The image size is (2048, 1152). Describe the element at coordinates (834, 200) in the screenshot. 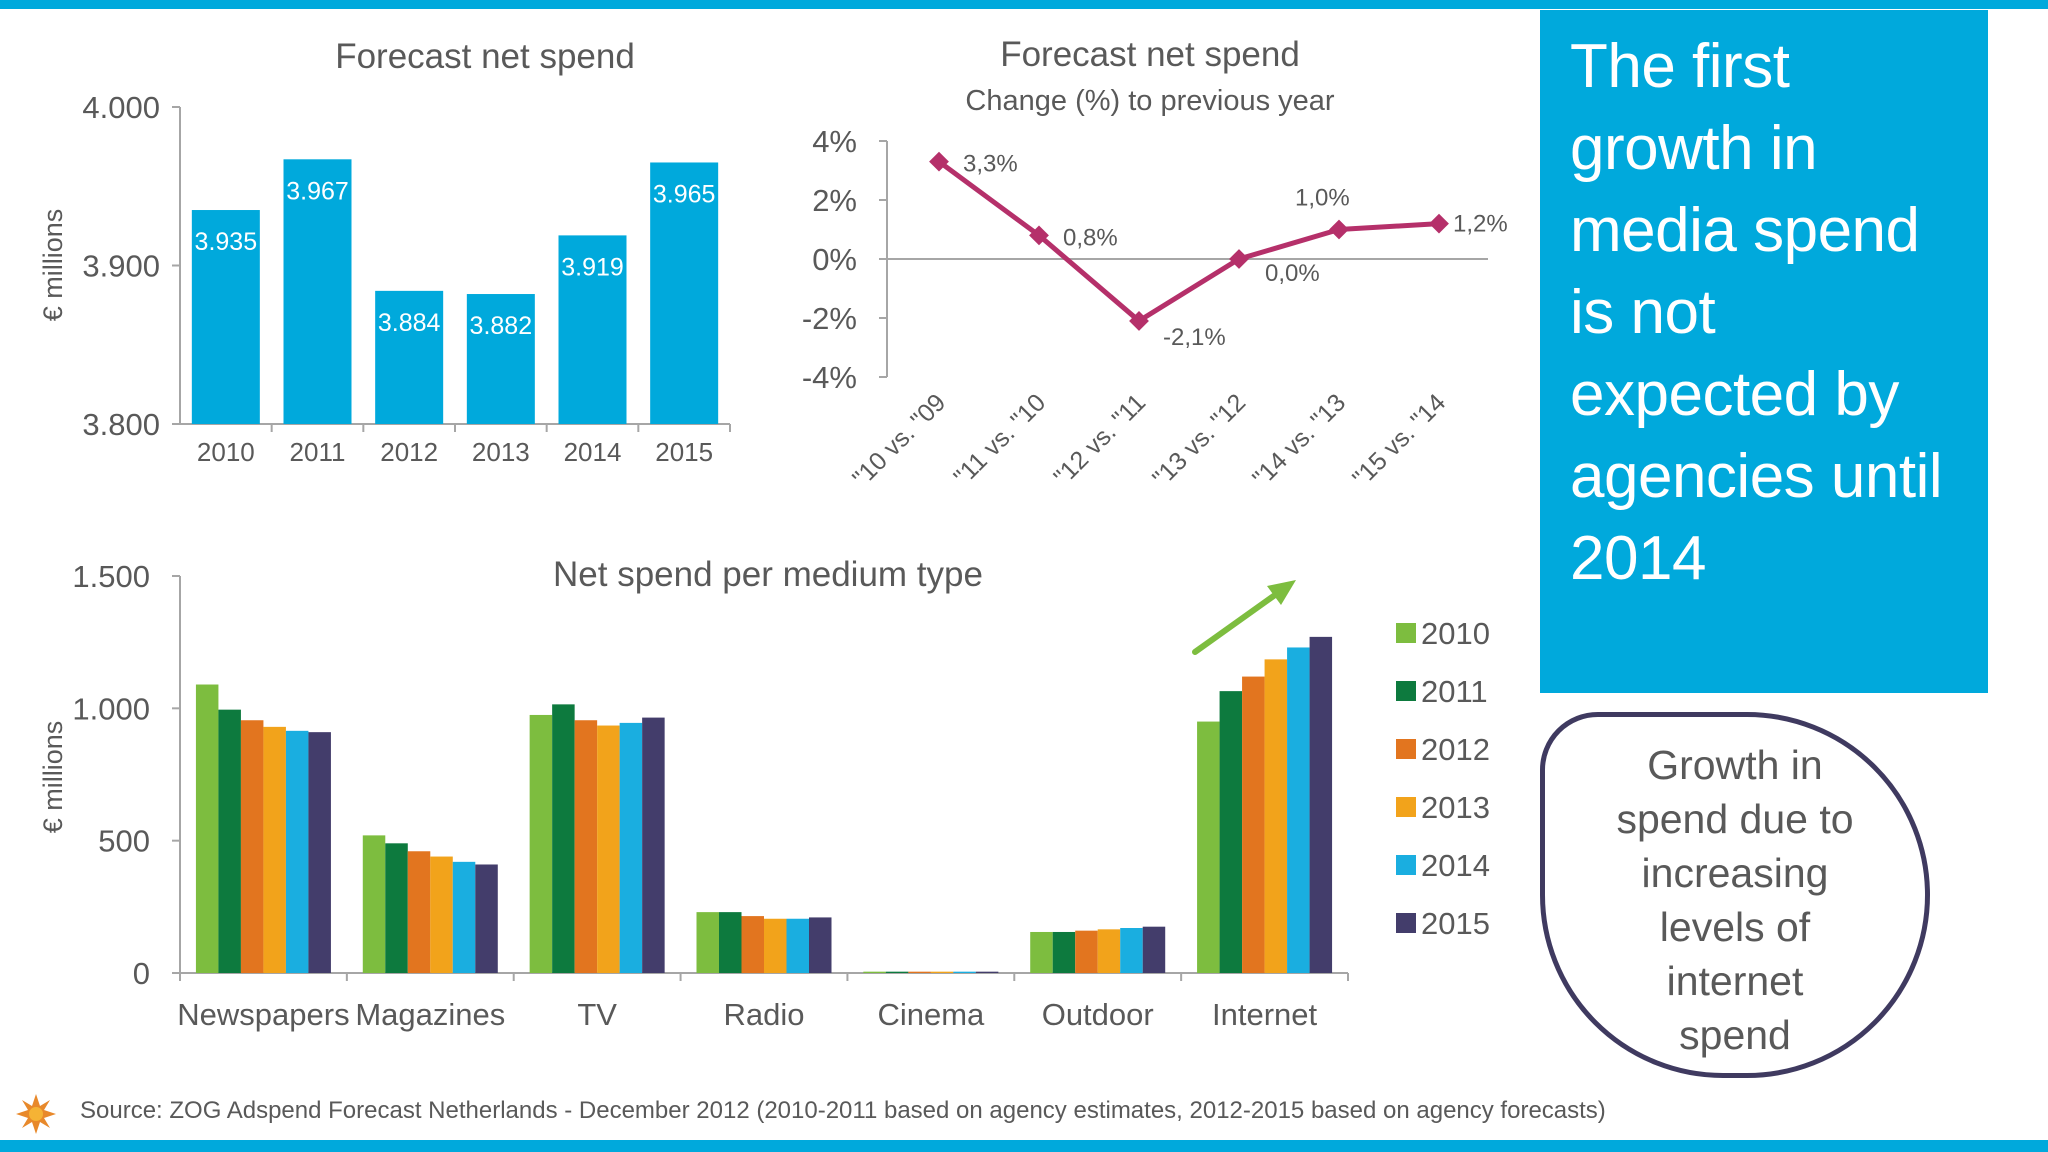

I see `y-tick-label: 2%` at that location.